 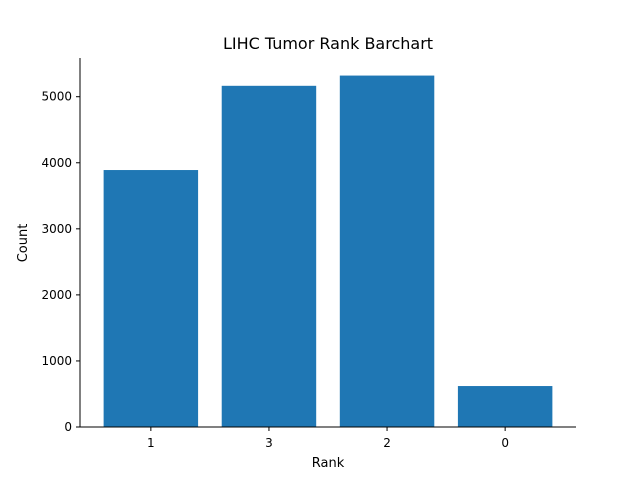 What do you see at coordinates (328, 463) in the screenshot?
I see `x-axis-label: Rank` at bounding box center [328, 463].